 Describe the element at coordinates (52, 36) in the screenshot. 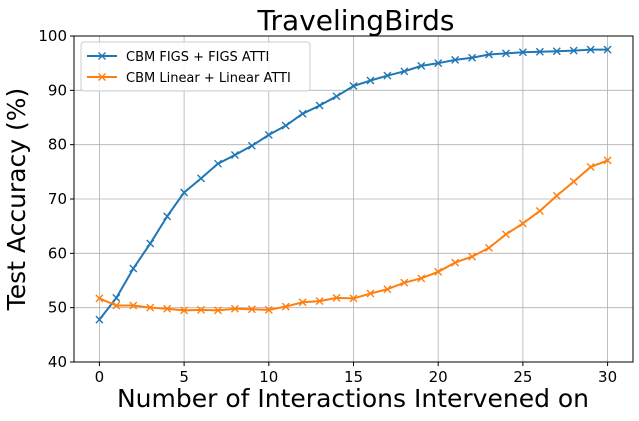

I see `y-tick-label: 100` at that location.